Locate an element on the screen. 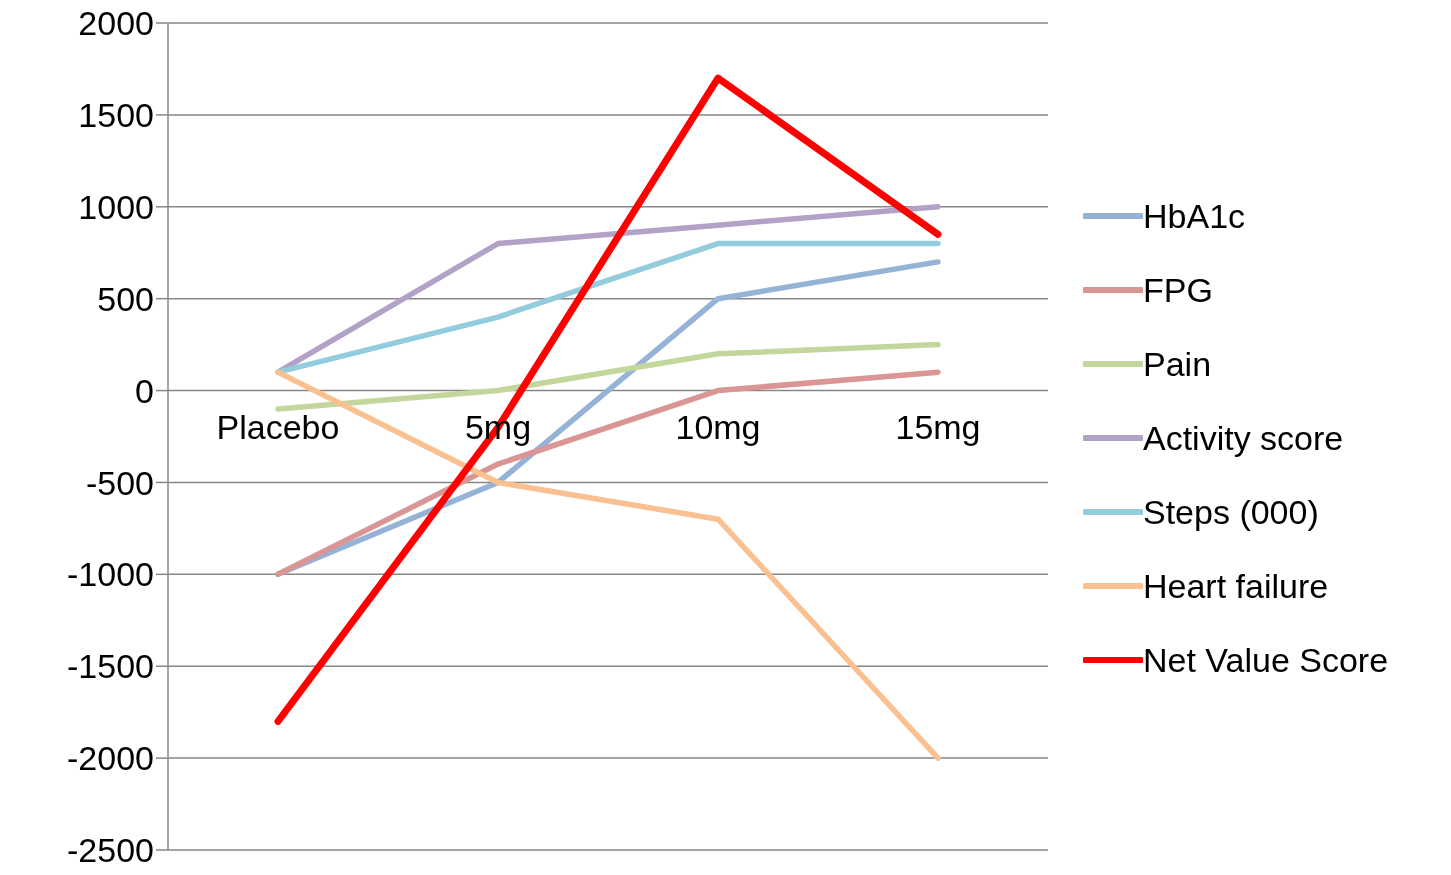 This screenshot has height=875, width=1451. x-tick-label: 15mg is located at coordinates (938, 426).